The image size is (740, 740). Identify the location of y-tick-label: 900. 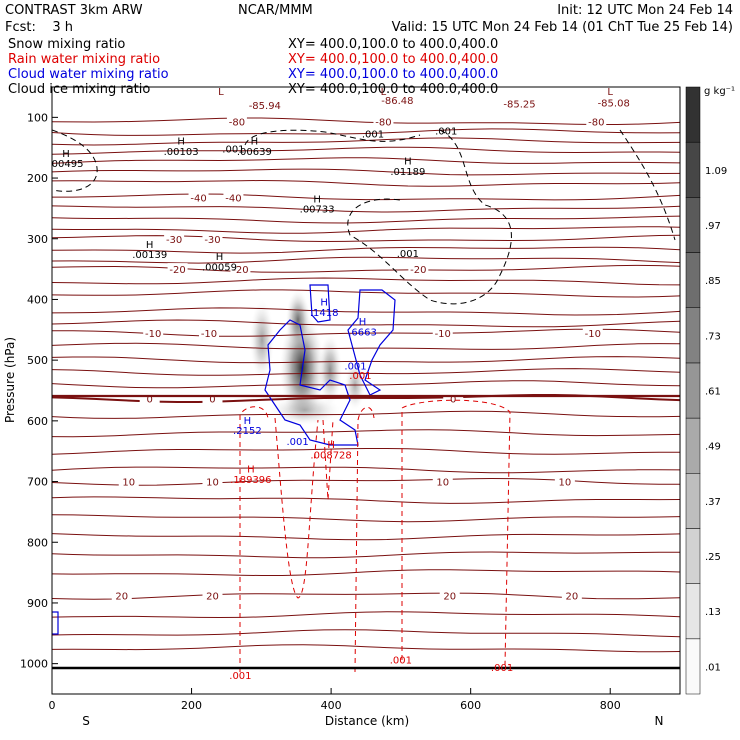
(37, 603).